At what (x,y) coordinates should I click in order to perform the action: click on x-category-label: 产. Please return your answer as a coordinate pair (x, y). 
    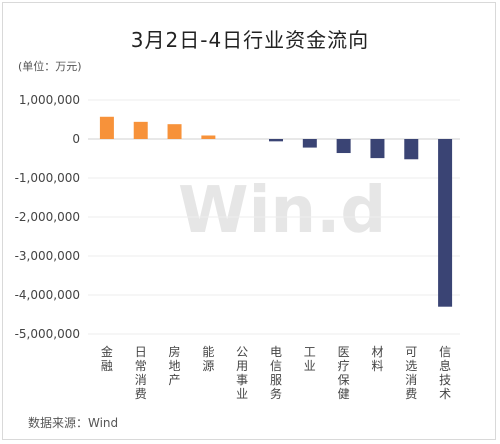
    Looking at the image, I should click on (175, 380).